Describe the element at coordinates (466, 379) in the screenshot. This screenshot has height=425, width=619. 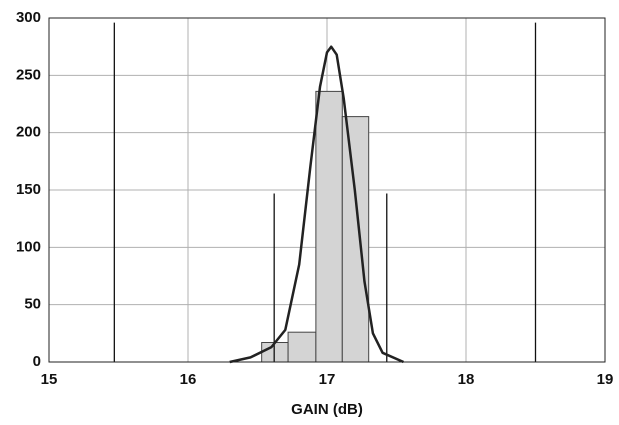
I see `x-tick-label: 18` at that location.